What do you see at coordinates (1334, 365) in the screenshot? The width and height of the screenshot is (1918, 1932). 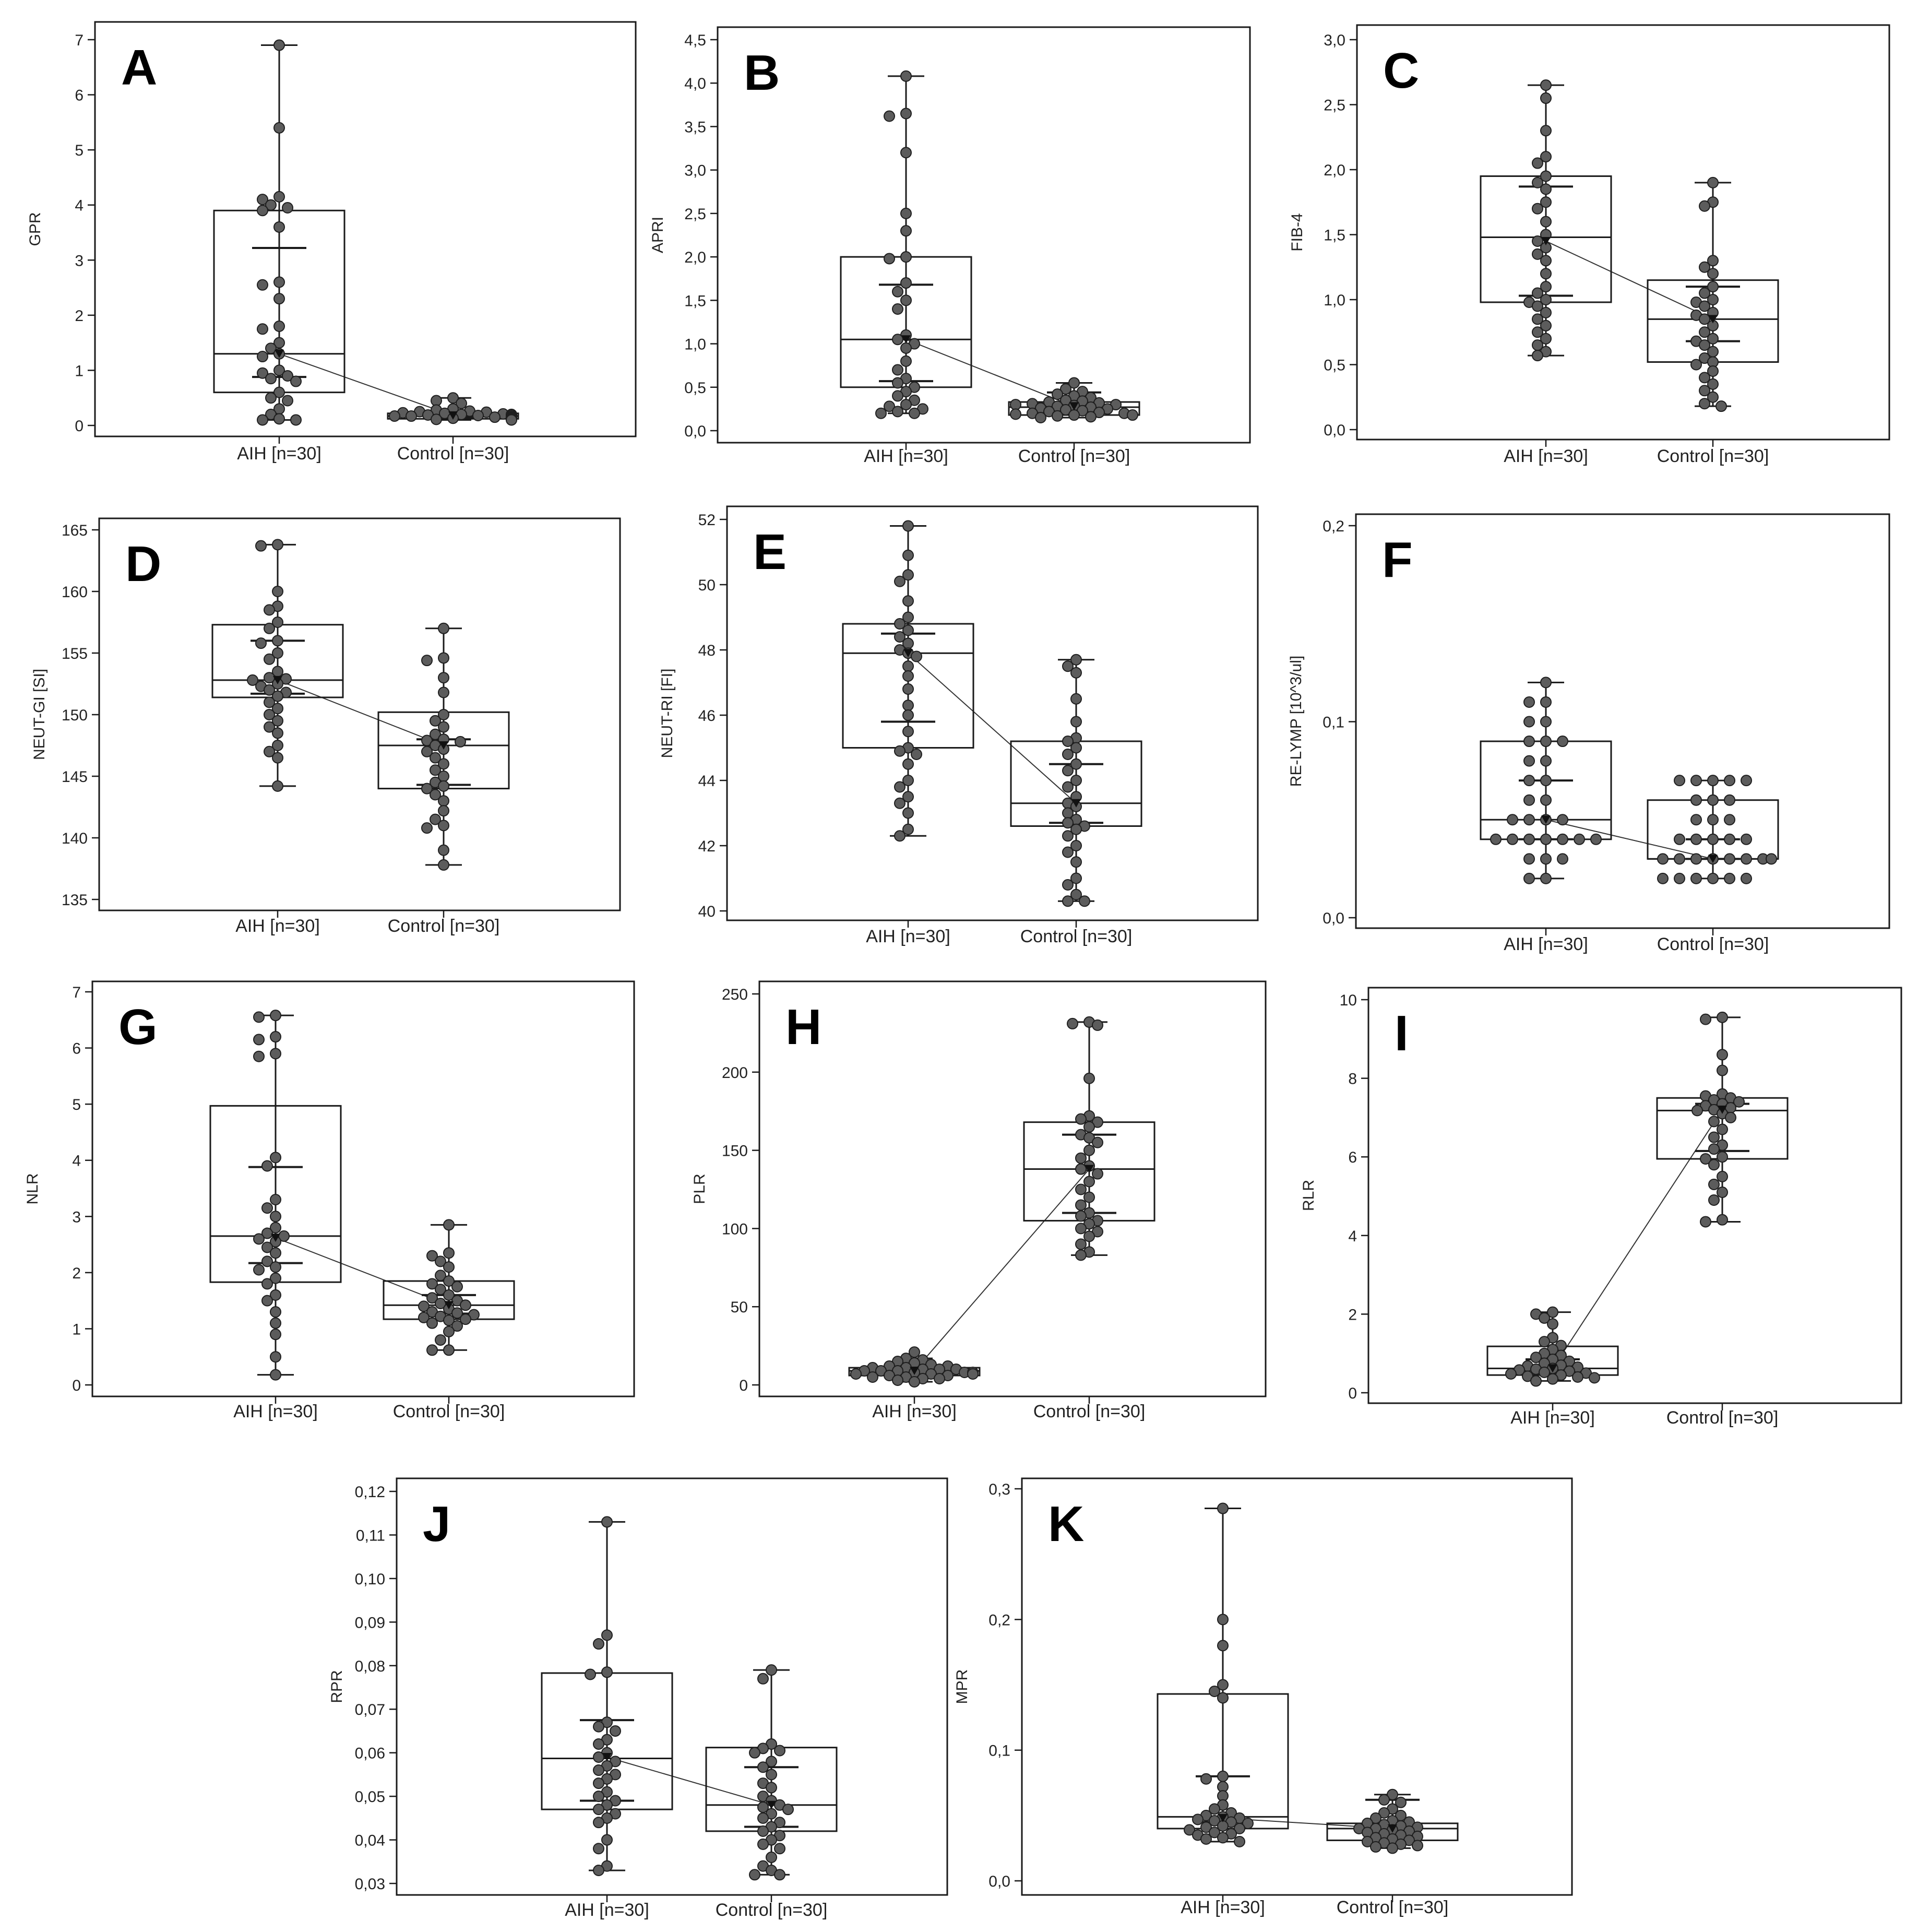 I see `y-tick-label: 0,5` at bounding box center [1334, 365].